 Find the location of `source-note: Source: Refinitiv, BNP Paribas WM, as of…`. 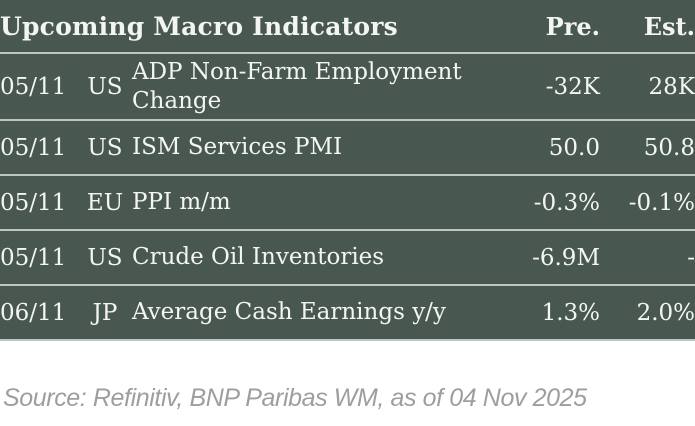

source-note: Source: Refinitiv, BNP Paribas WM, as of… is located at coordinates (295, 398).